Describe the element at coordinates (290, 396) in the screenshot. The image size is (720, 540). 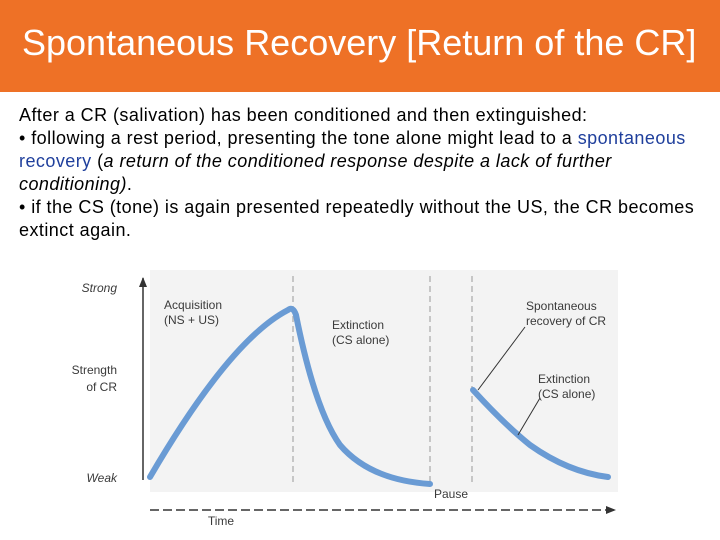
I see `acquisition-extinction-curve` at that location.